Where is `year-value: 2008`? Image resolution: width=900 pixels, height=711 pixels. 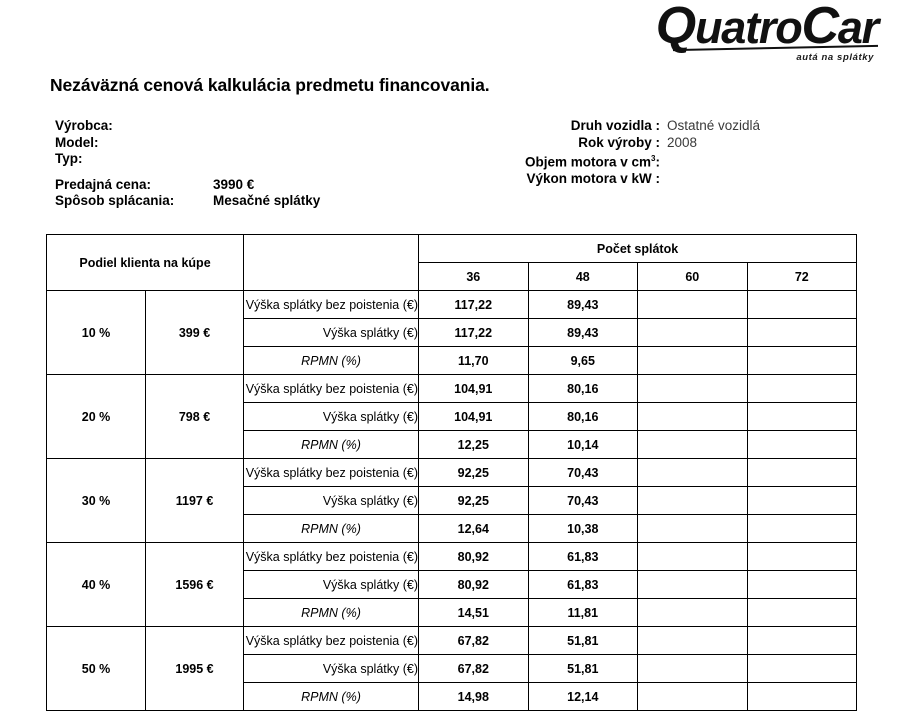
year-value: 2008 is located at coordinates (682, 142).